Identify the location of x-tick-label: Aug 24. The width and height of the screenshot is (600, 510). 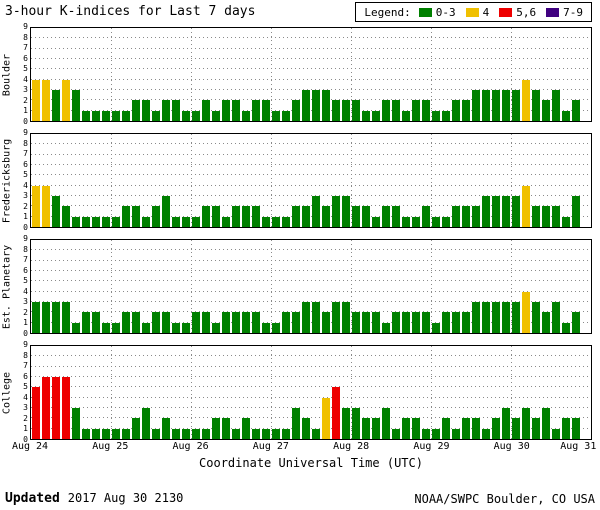
(30, 446).